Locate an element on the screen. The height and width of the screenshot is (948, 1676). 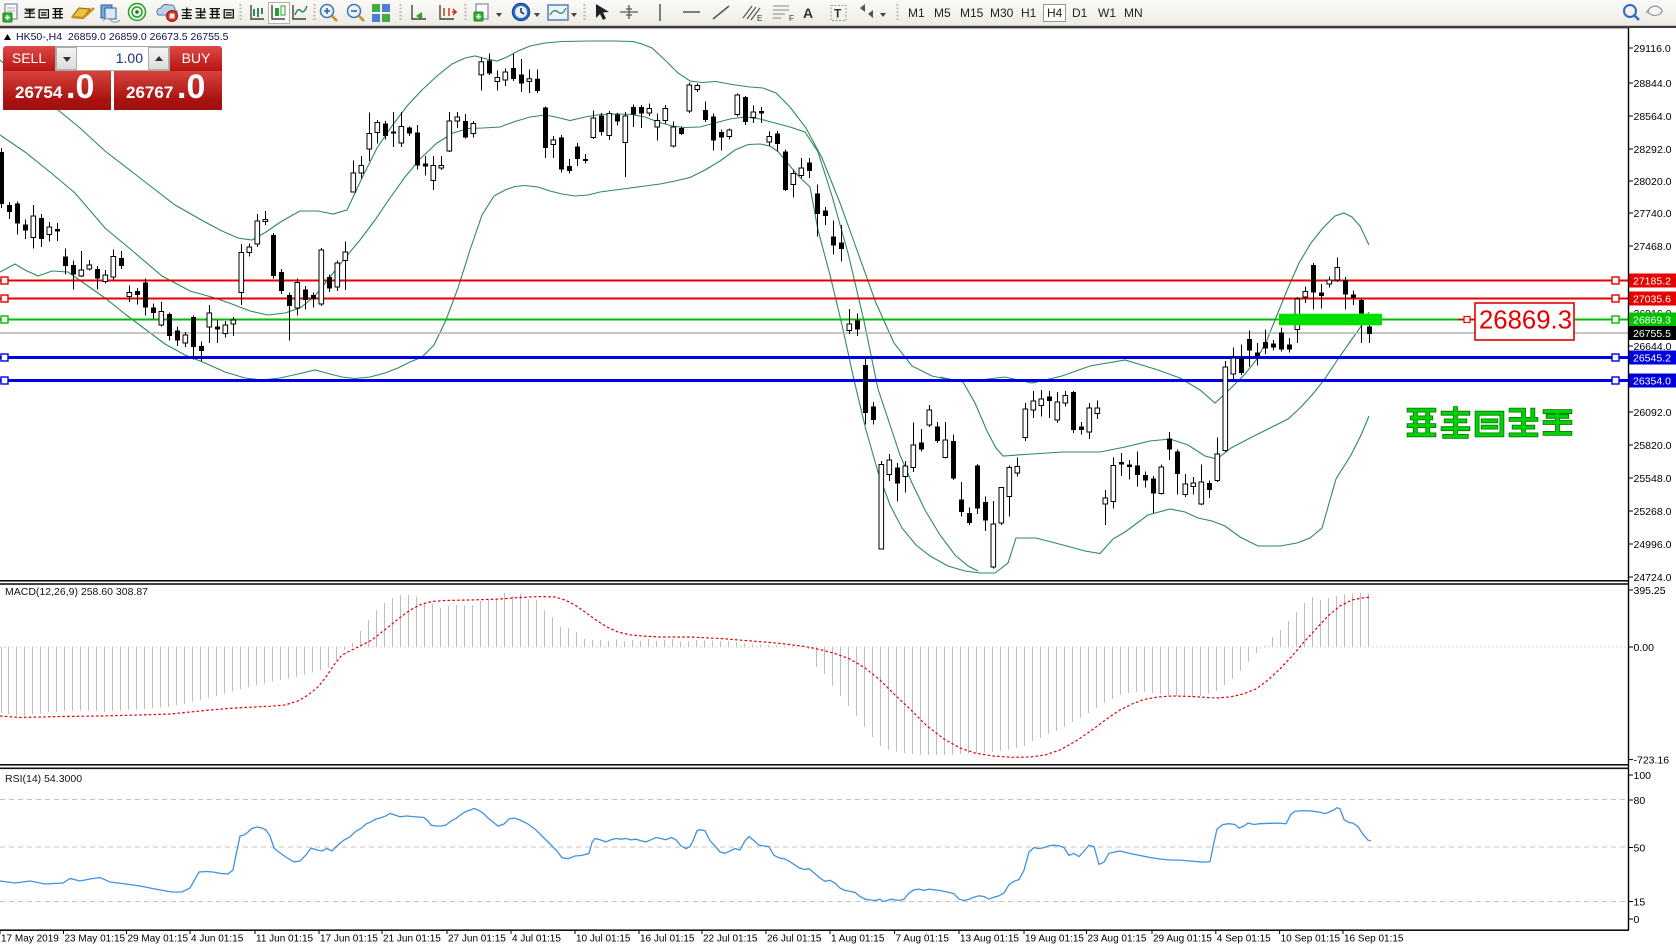
svg-text: 29116.0 is located at coordinates (1652, 49).